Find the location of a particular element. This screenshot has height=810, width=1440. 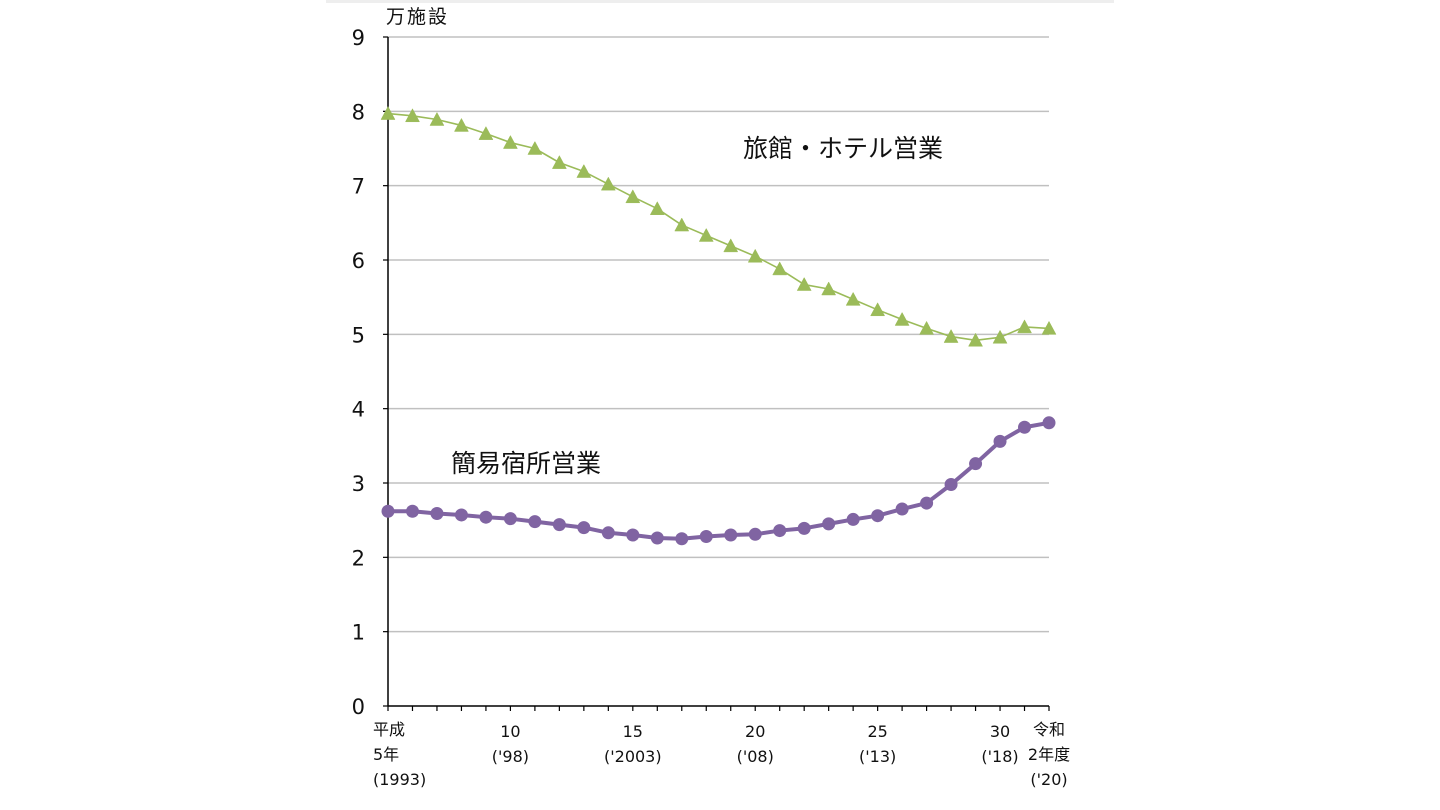

y-tick-label: 4 is located at coordinates (358, 410).